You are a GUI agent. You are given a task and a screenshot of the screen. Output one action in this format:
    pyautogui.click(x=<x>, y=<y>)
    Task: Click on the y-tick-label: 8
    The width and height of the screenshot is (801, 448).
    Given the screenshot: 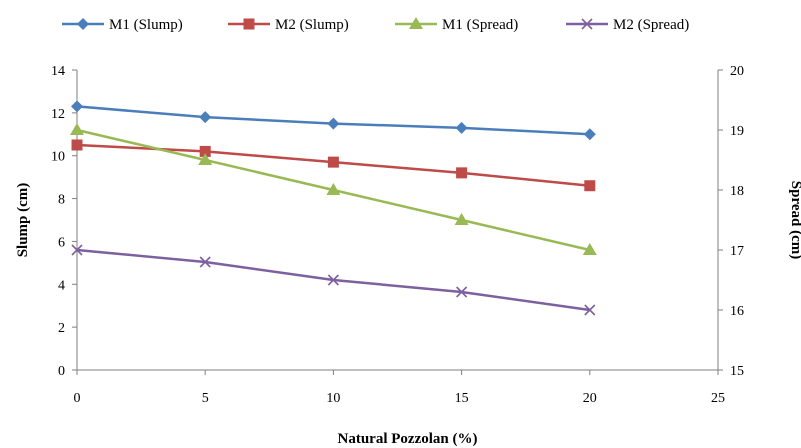 What is the action you would take?
    pyautogui.click(x=61, y=200)
    